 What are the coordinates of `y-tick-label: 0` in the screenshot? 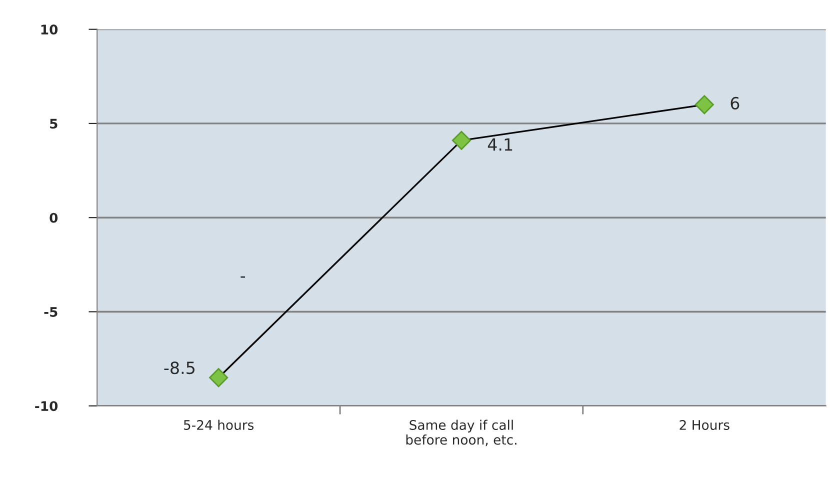 It's located at (54, 217).